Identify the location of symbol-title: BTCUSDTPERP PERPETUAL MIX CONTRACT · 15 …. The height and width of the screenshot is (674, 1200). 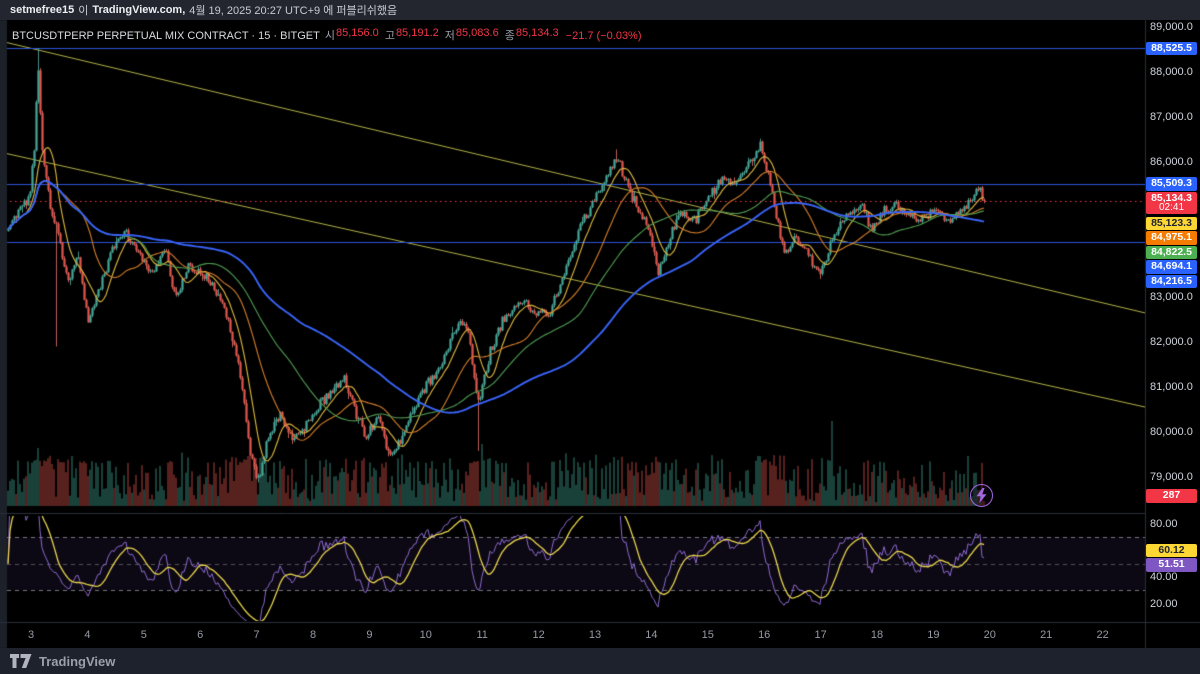
(166, 36).